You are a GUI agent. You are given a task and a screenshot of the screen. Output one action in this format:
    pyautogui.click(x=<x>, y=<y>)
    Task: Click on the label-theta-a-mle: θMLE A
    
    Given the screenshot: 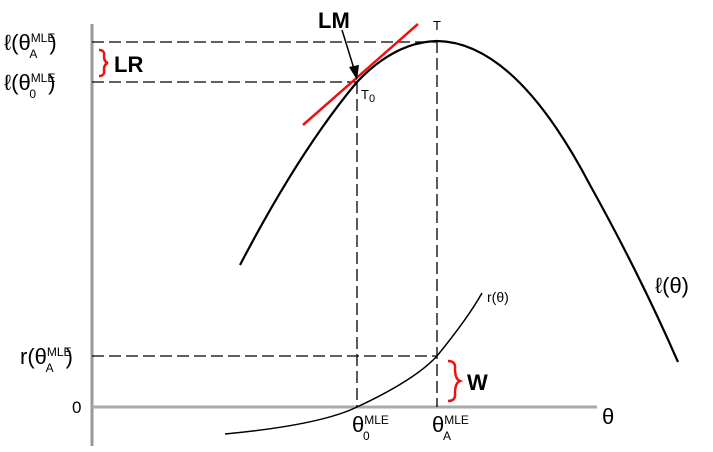 What is the action you would take?
    pyautogui.click(x=450, y=427)
    